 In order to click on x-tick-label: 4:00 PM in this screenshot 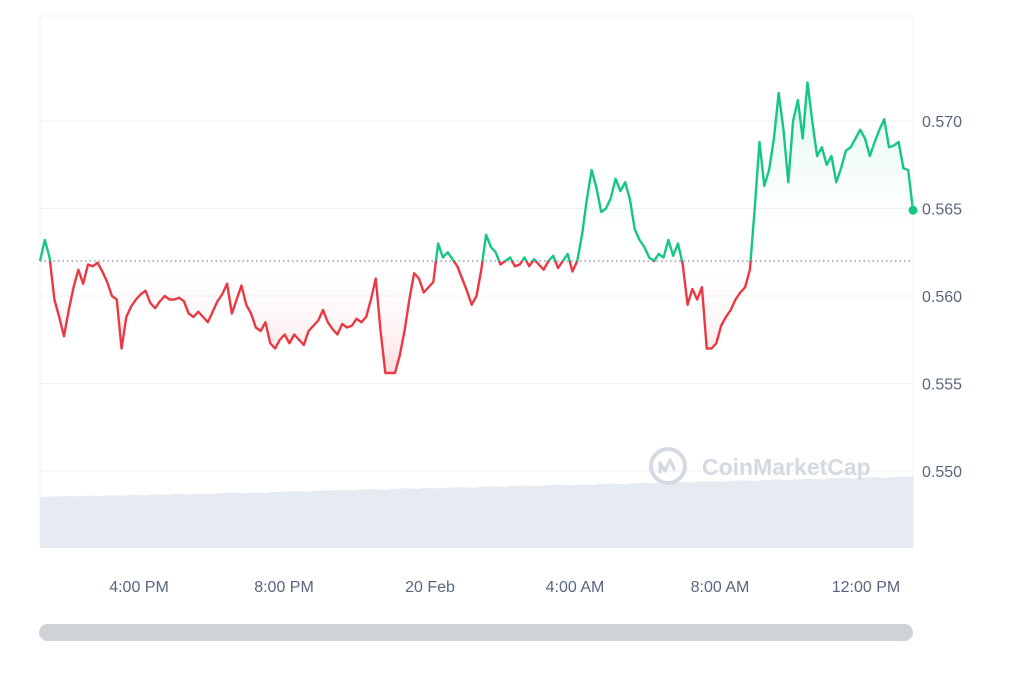, I will do `click(139, 587)`.